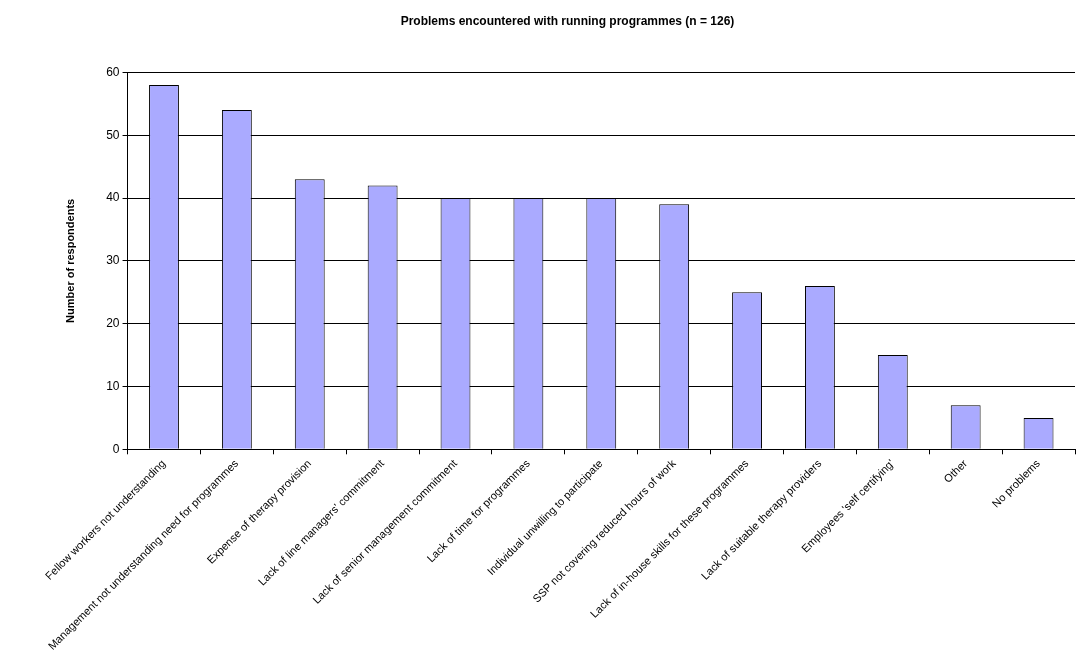 The image size is (1085, 662). I want to click on chart-title: Problems encountered with running programmes (n = 126), so click(567, 20).